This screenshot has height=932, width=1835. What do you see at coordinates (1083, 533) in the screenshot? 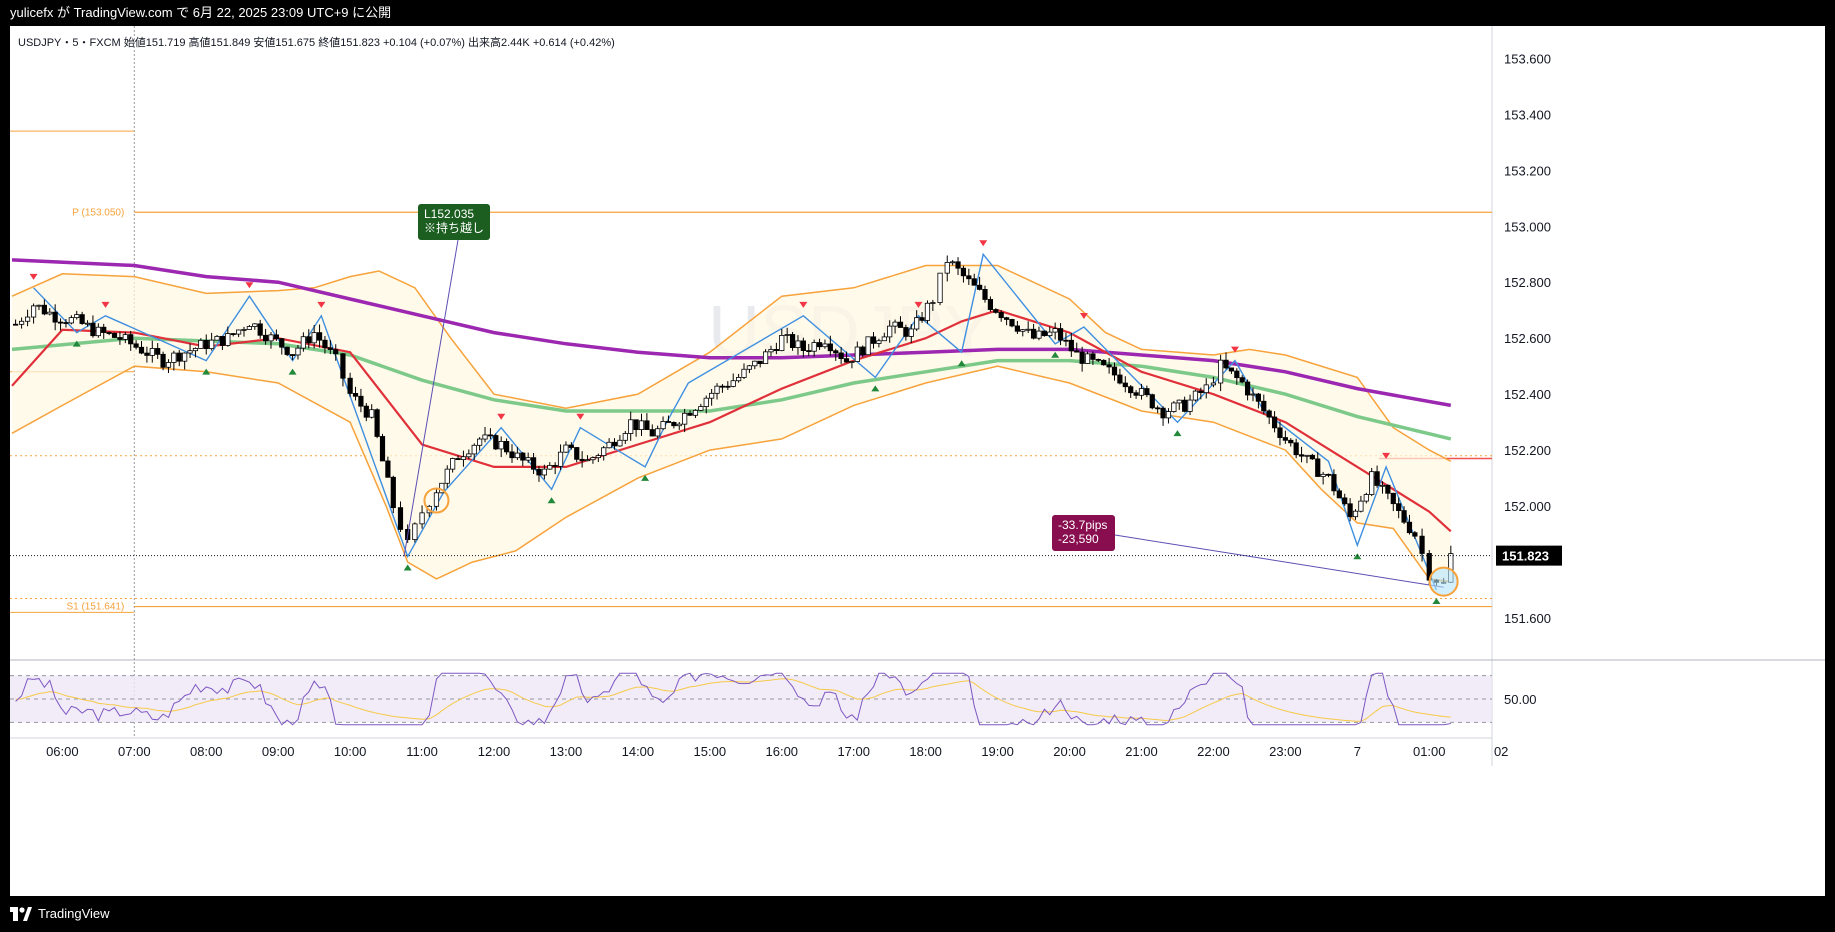
I see `note-box` at bounding box center [1083, 533].